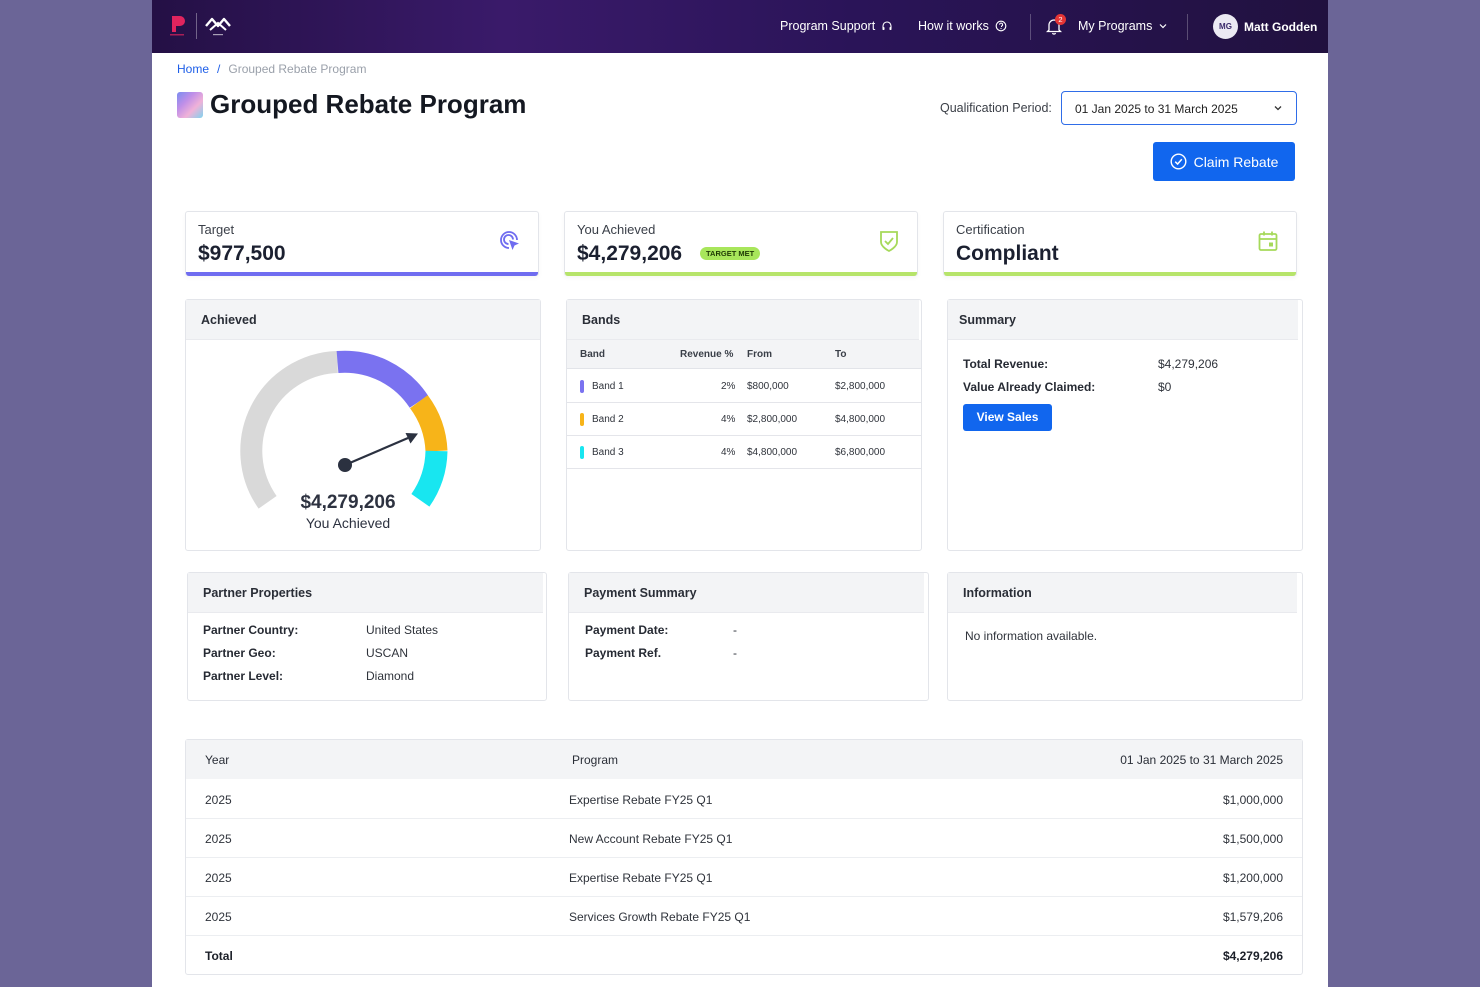 This screenshot has width=1480, height=987. Describe the element at coordinates (744, 386) in the screenshot. I see `table-row: Band 1 2% $800,000 $2,800,000` at that location.